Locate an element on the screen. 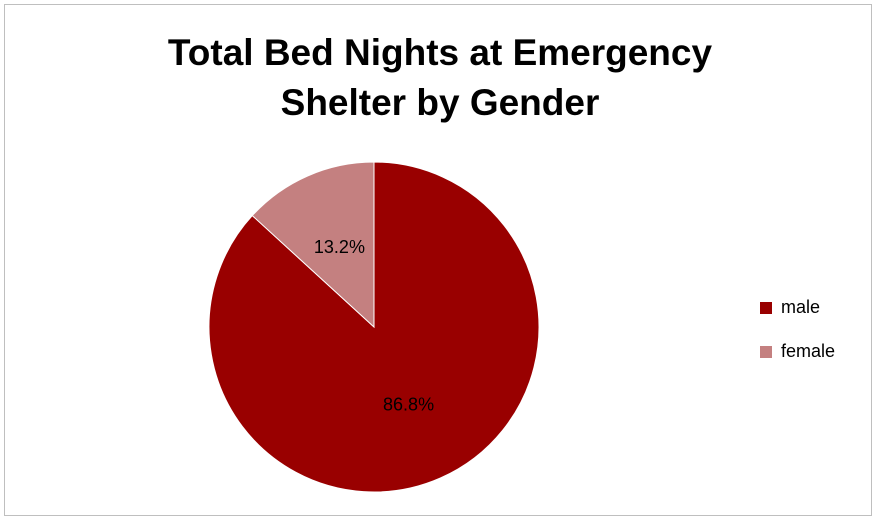 Image resolution: width=877 pixels, height=521 pixels. data-label: 86.8% is located at coordinates (408, 404).